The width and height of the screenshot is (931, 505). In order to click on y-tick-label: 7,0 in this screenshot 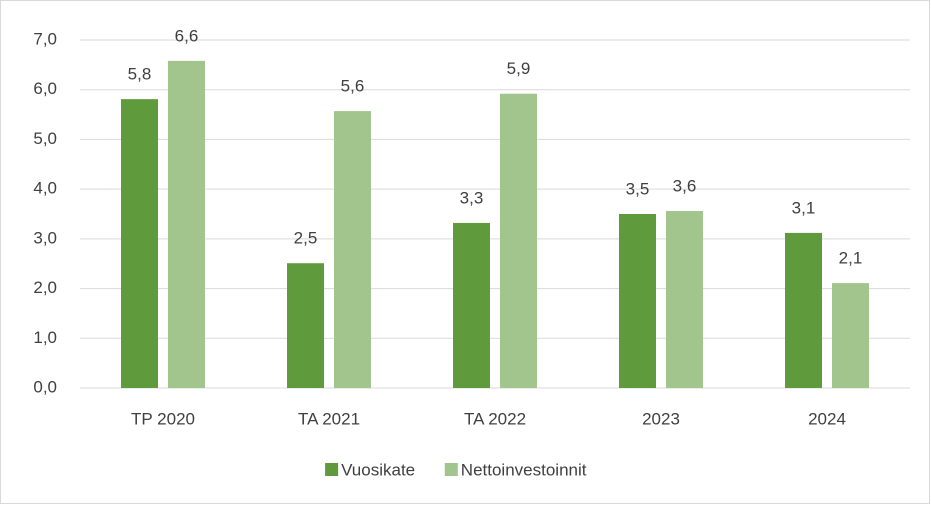, I will do `click(45, 38)`.